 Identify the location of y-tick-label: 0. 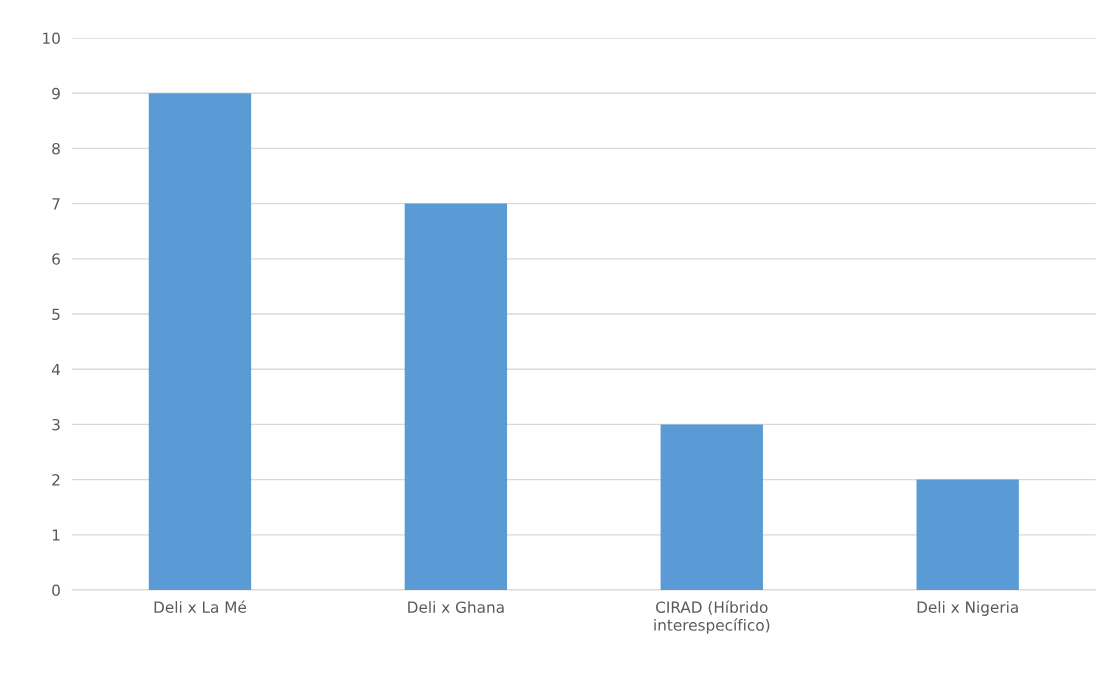
(56, 590).